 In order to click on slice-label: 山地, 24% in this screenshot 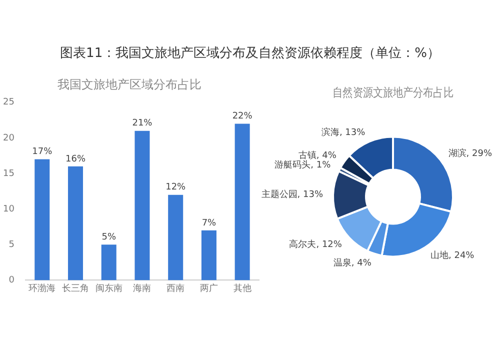, I will do `click(452, 256)`.